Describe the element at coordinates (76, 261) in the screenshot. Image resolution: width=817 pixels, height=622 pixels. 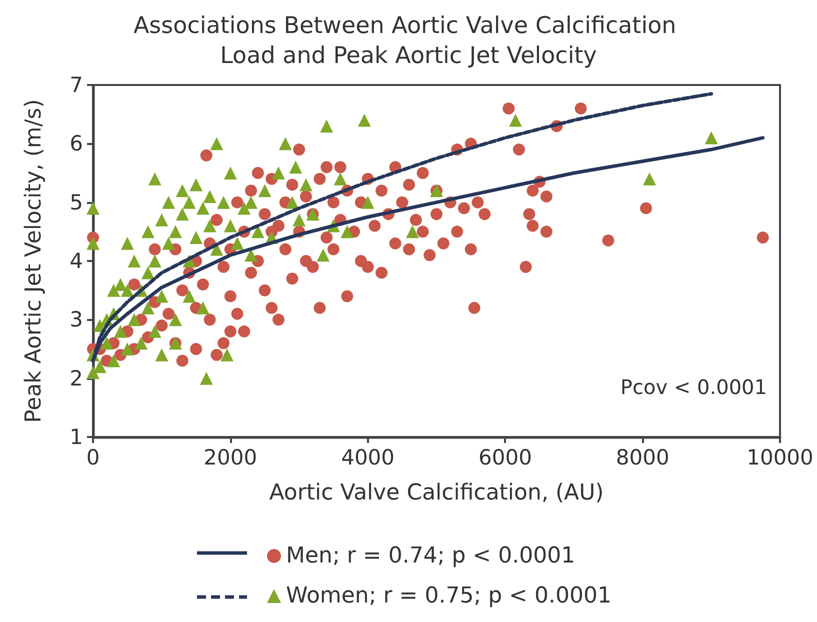
I see `y-tick-label: 4` at that location.